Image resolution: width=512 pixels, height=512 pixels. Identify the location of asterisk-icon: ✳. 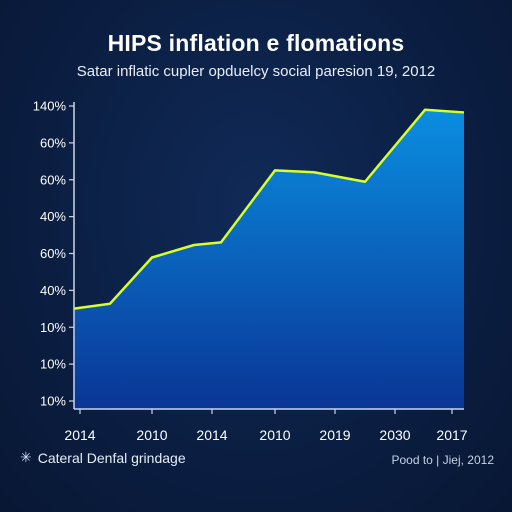
(26, 457).